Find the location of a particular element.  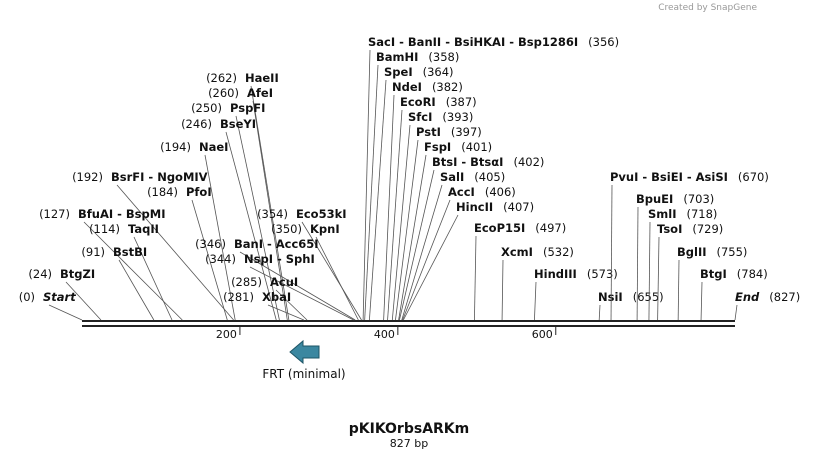

feature-label: FRT (minimal) is located at coordinates (303, 374).